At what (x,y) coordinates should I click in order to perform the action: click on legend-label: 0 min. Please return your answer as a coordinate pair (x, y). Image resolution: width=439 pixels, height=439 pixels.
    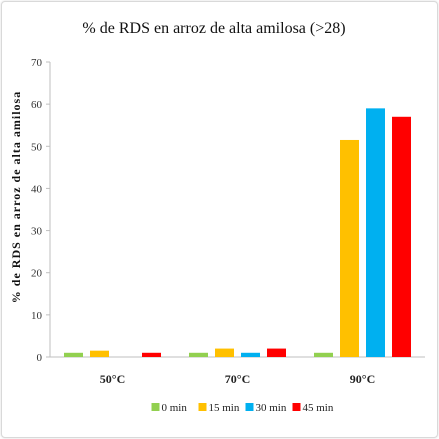
    Looking at the image, I should click on (175, 408).